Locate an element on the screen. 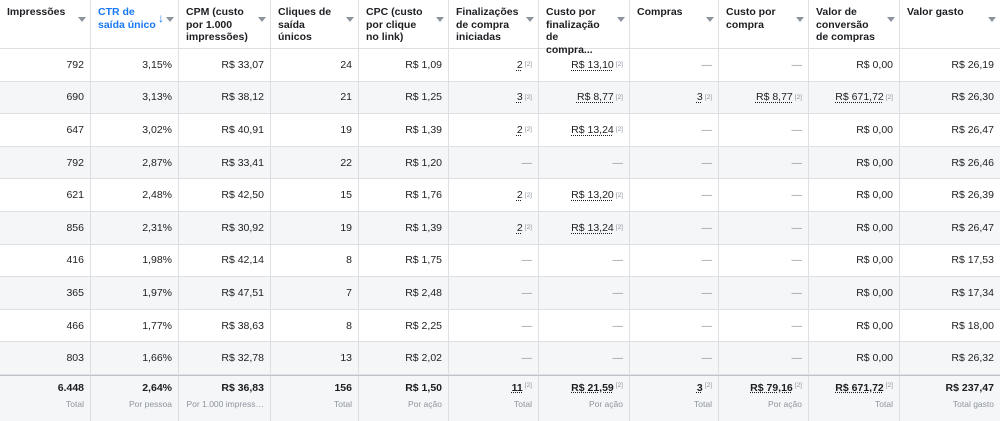  cell-impressoes: 803 is located at coordinates (45, 358).